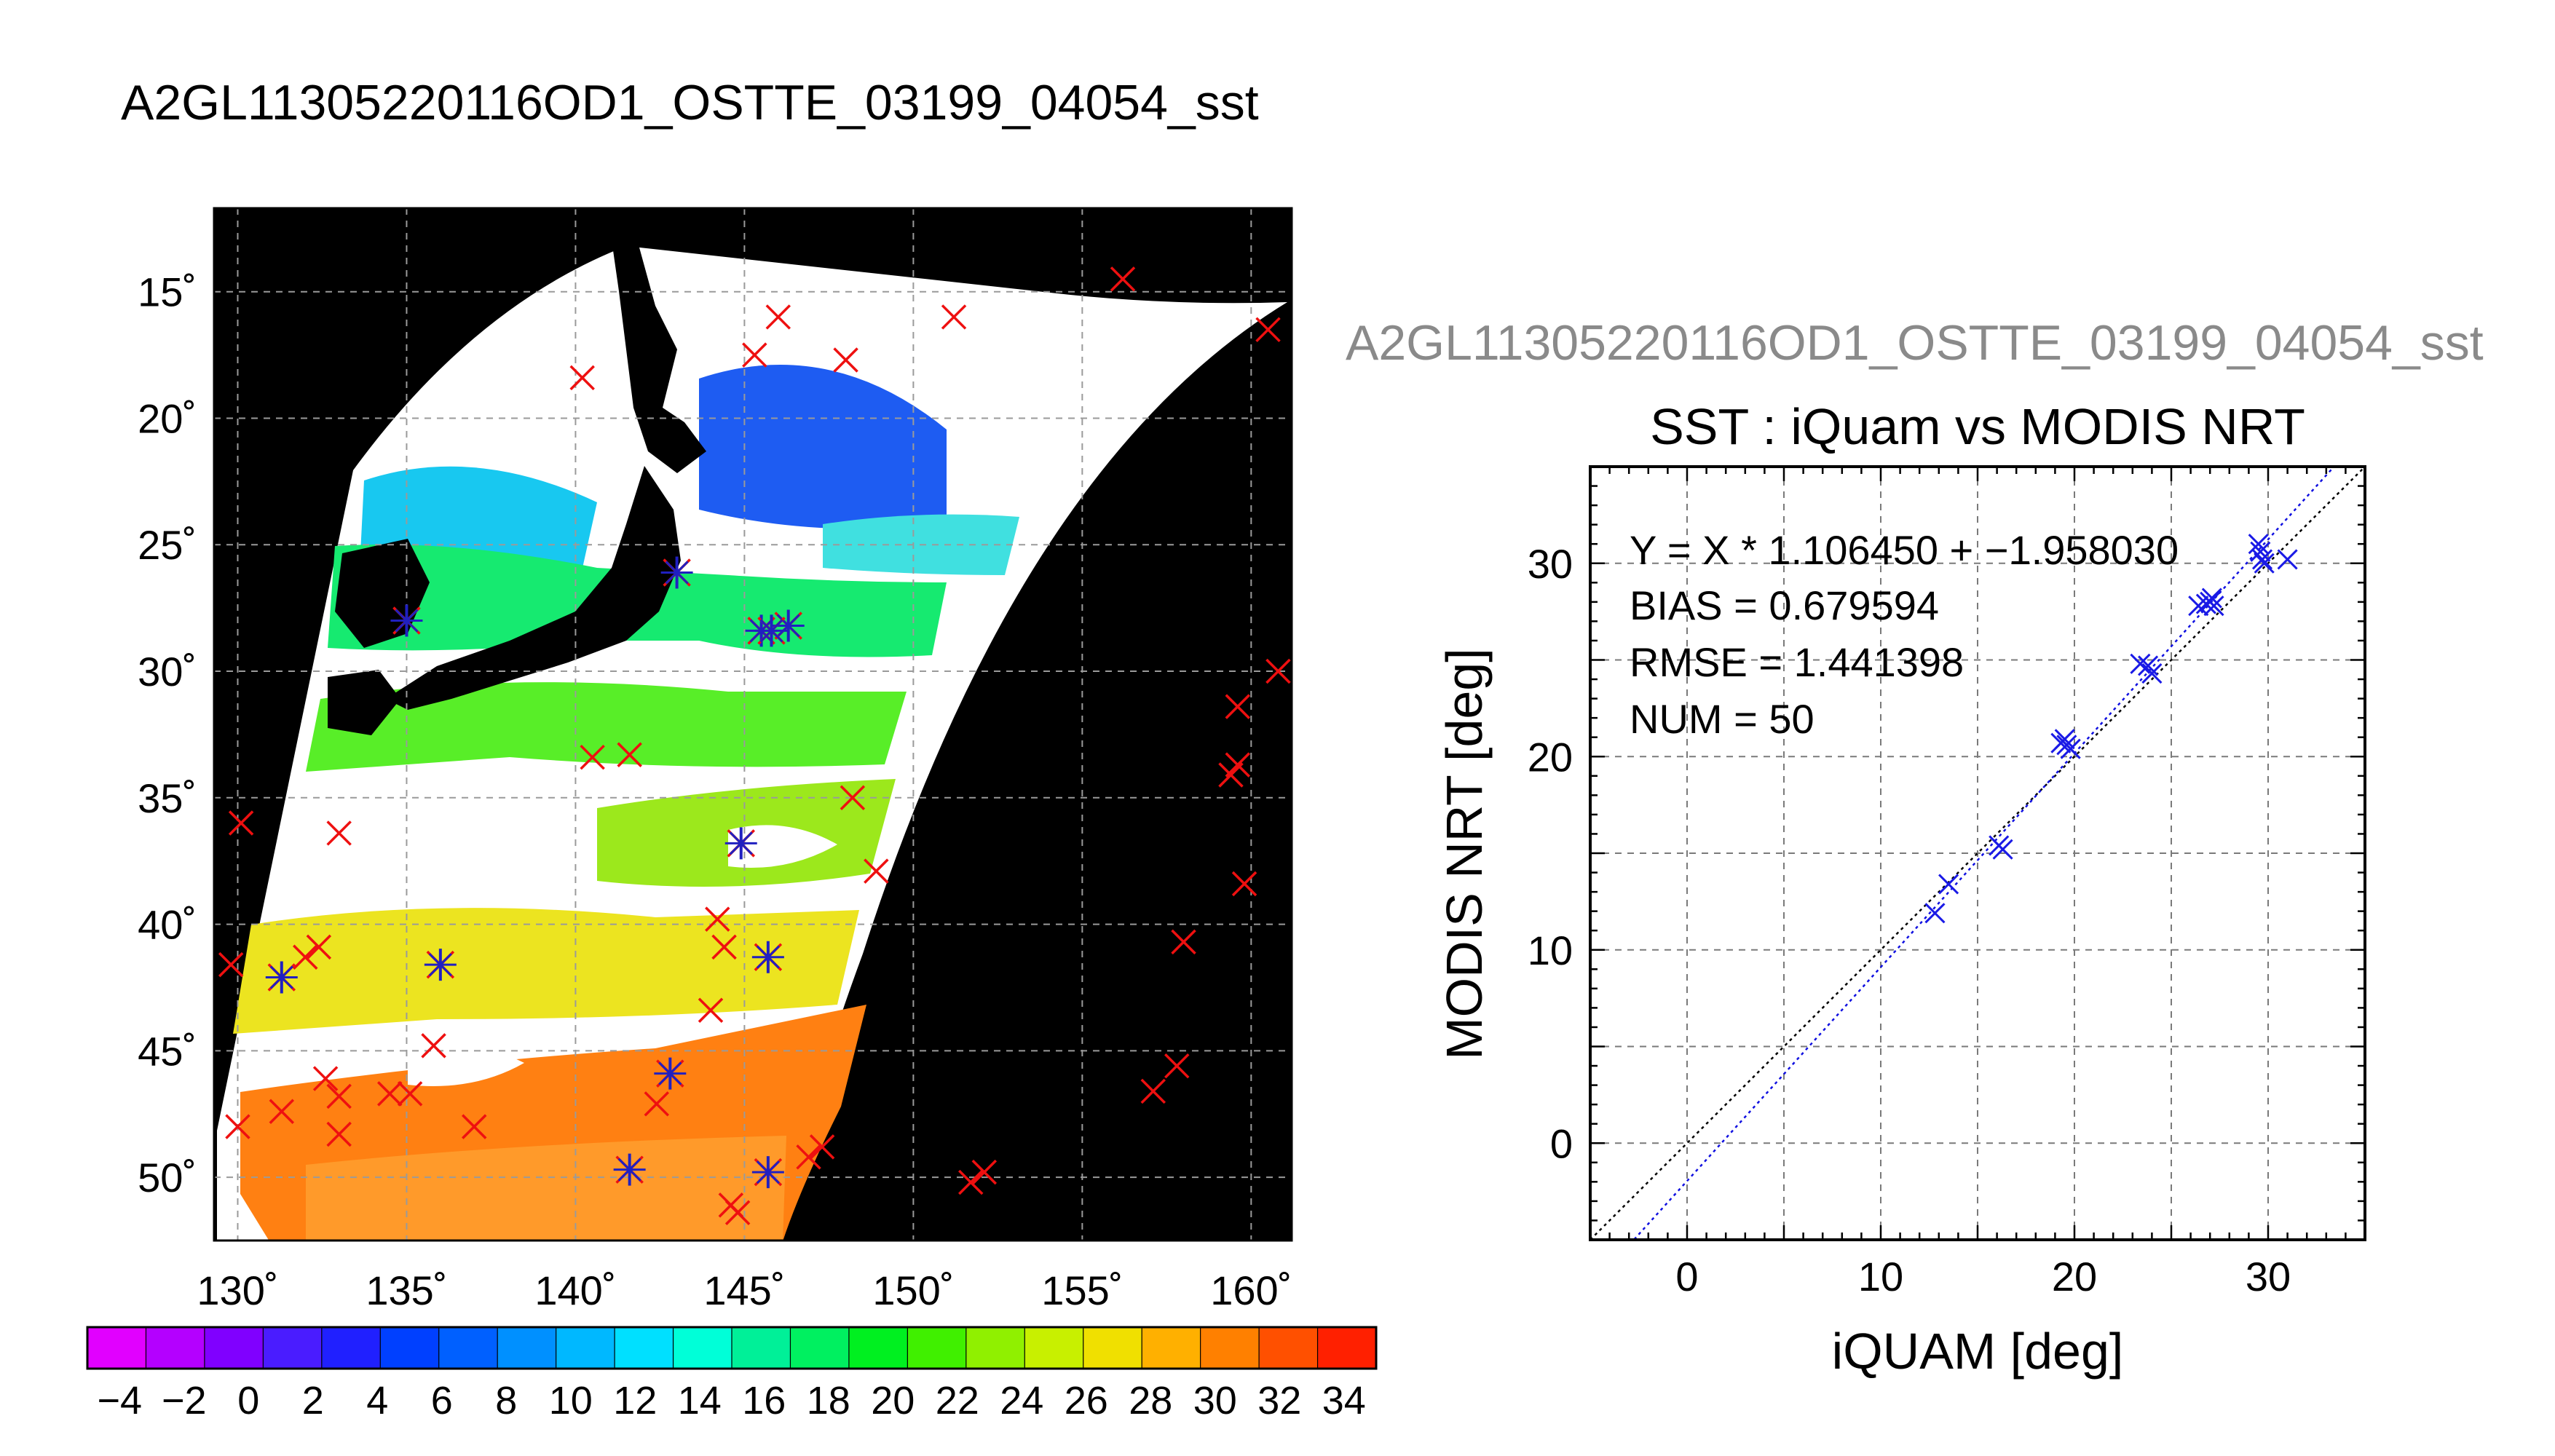 The height and width of the screenshot is (1456, 2555). What do you see at coordinates (1464, 853) in the screenshot?
I see `scatter-y-axis-label: MODIS NRT [deg]` at bounding box center [1464, 853].